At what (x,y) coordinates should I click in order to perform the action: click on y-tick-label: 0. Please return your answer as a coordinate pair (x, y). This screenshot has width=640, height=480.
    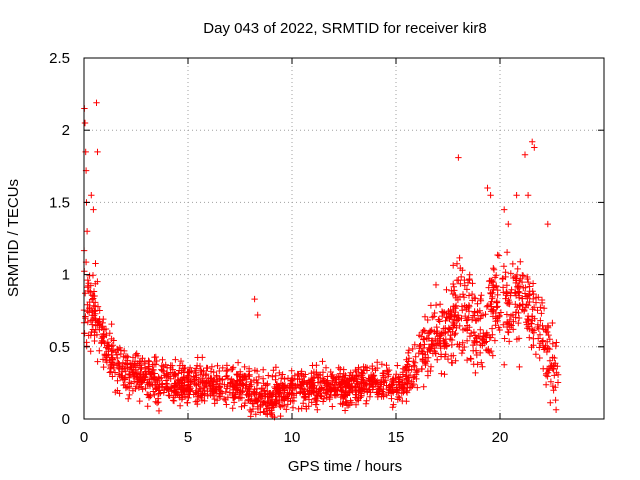
    Looking at the image, I should click on (66, 419).